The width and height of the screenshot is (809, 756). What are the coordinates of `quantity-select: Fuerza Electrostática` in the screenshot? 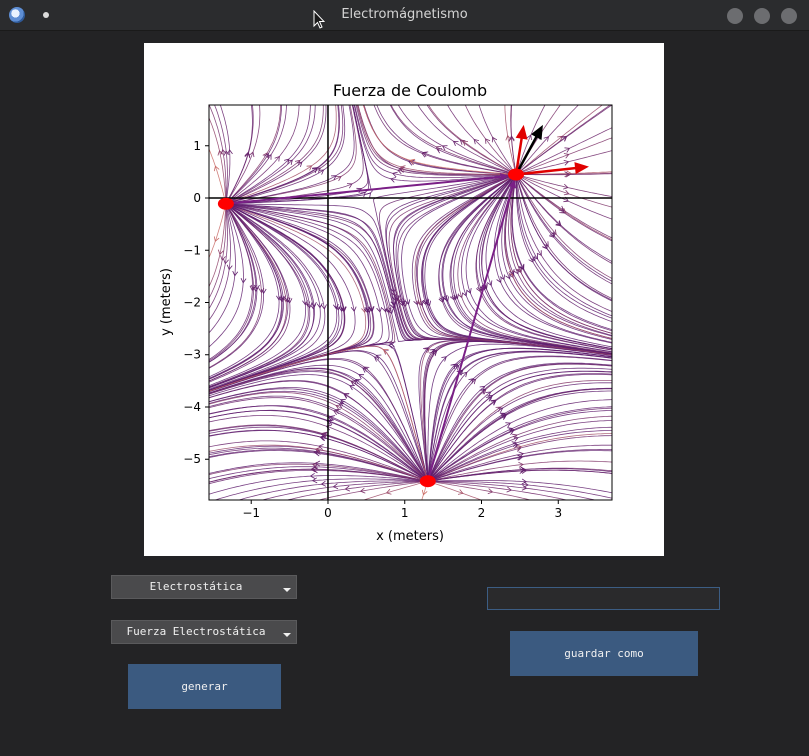 It's located at (204, 632).